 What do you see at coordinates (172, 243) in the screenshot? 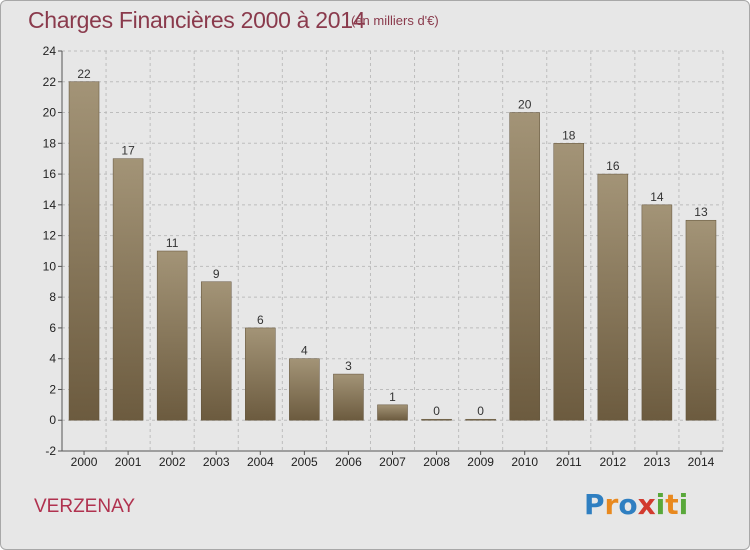
I see `bar-value-label: 11` at bounding box center [172, 243].